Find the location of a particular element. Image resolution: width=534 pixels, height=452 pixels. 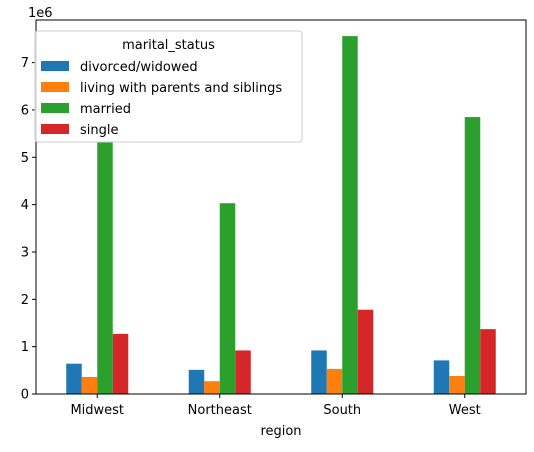

x-tick-label: Northeast is located at coordinates (220, 410).